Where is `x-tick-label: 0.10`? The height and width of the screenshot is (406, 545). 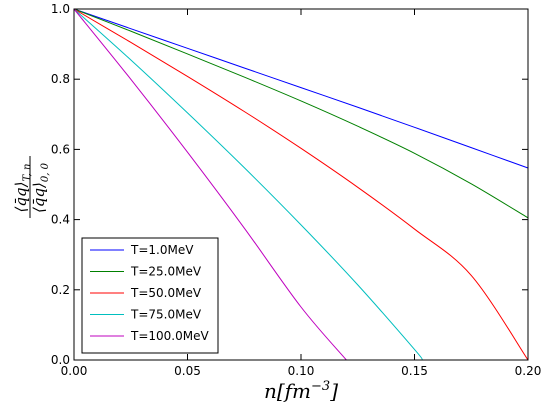 x-tick-label: 0.10 is located at coordinates (301, 371).